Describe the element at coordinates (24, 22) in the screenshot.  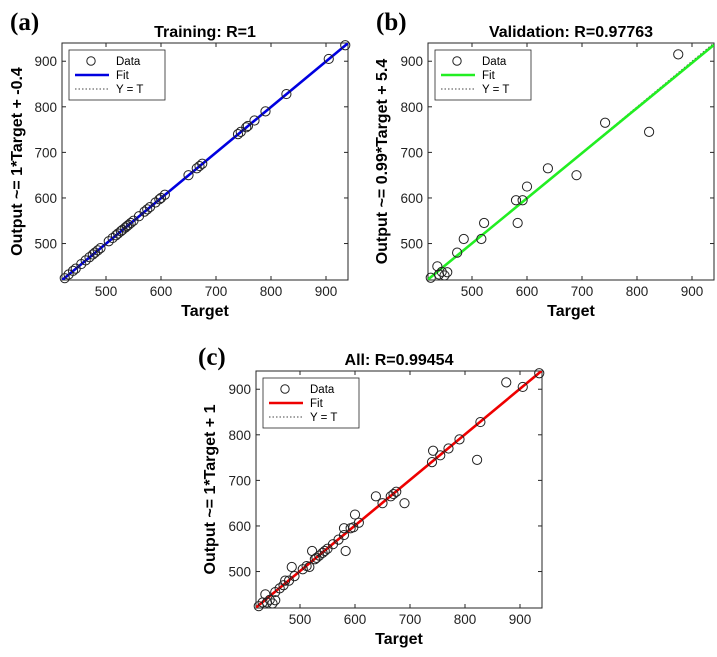
I see `panel-letter: (a)` at that location.